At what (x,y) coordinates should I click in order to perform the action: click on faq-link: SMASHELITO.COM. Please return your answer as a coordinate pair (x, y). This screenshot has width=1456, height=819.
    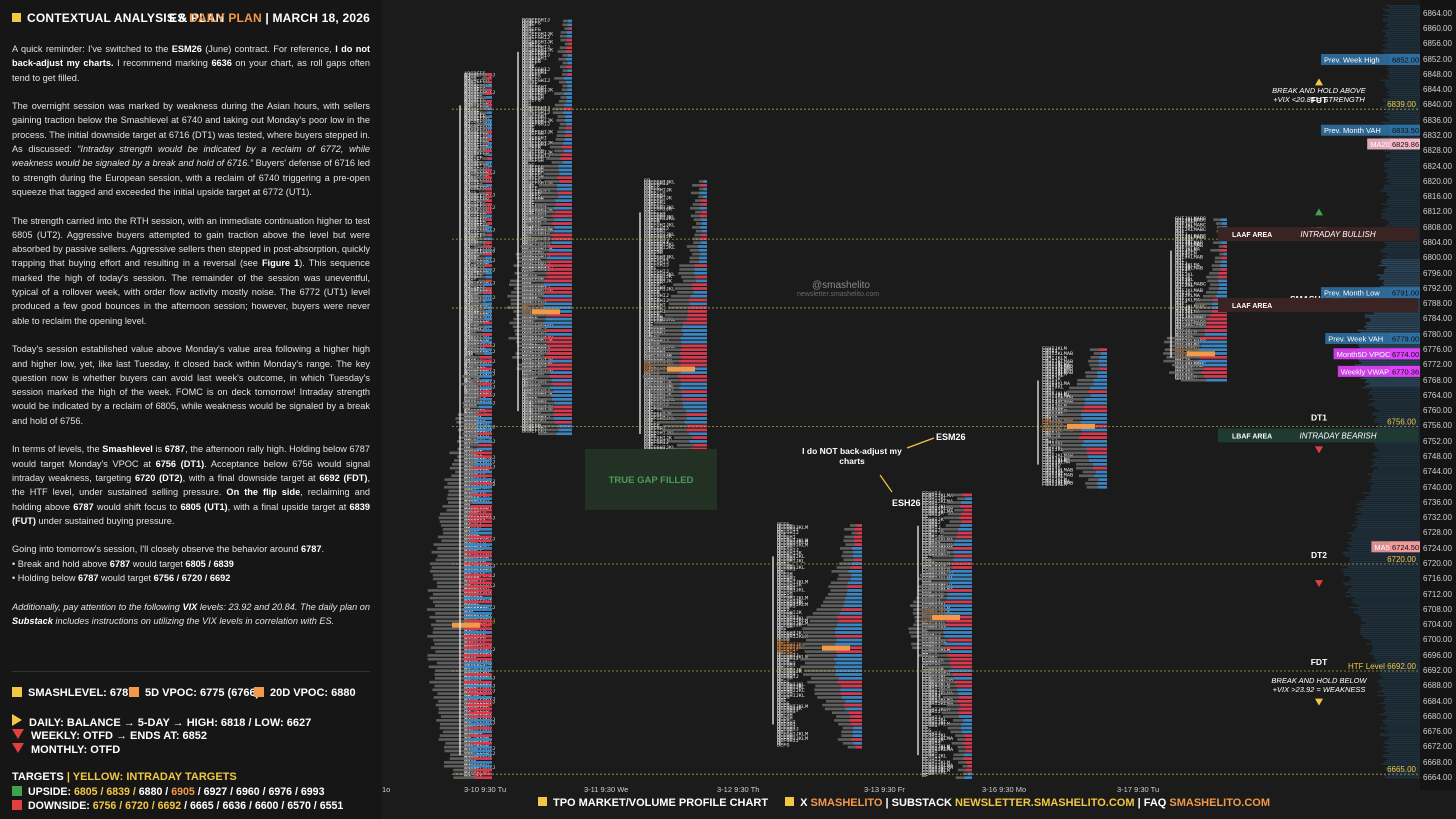
    Looking at the image, I should click on (1220, 803).